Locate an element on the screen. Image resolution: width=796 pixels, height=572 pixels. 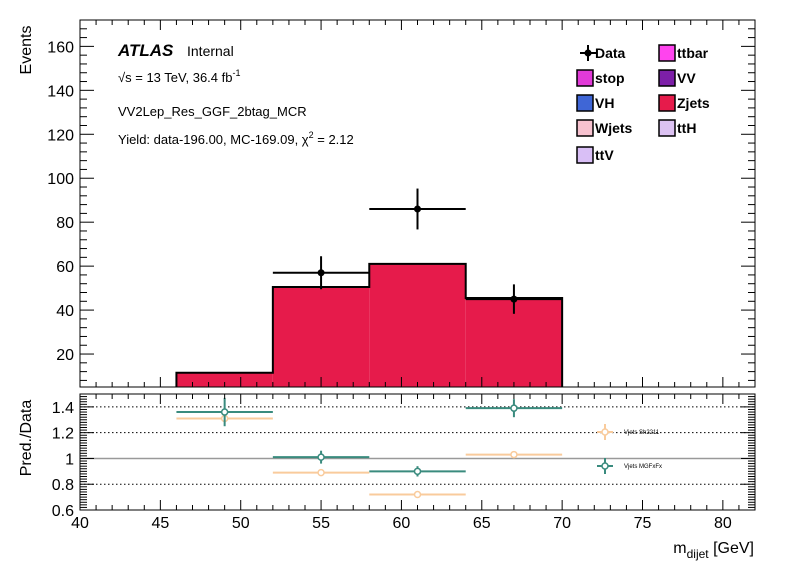
x-tick-label: 50 is located at coordinates (241, 523).